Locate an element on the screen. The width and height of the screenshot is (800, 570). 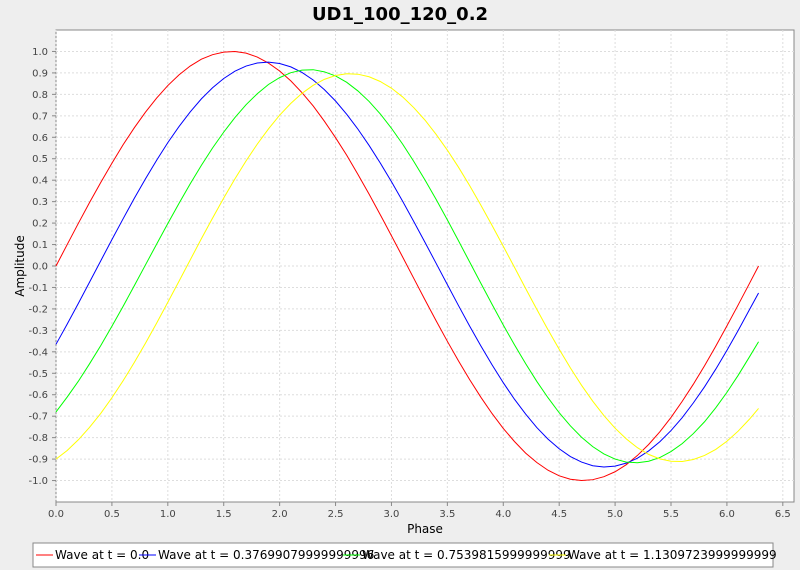
legend-label-1: Wave at t = 0.0 is located at coordinates (102, 555).